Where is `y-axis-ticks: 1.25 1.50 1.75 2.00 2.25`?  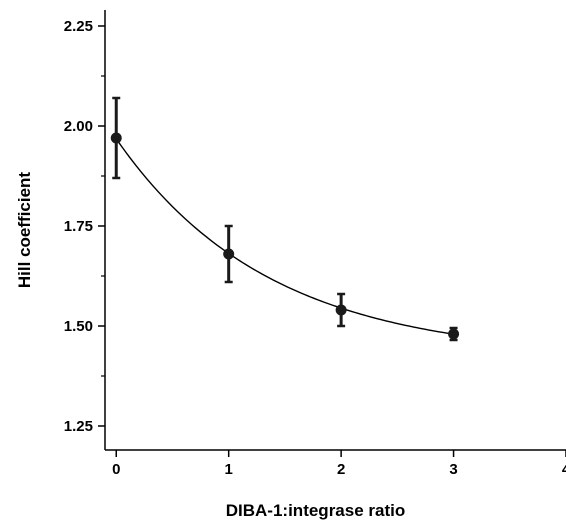
y-axis-ticks: 1.25 1.50 1.75 2.00 2.25 is located at coordinates (84, 226).